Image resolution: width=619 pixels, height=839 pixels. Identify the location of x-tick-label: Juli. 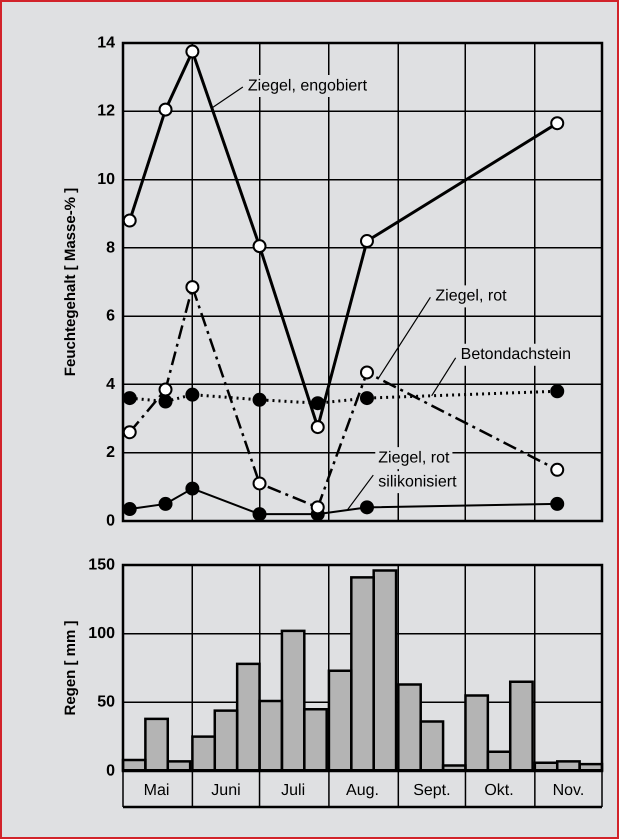
(293, 791).